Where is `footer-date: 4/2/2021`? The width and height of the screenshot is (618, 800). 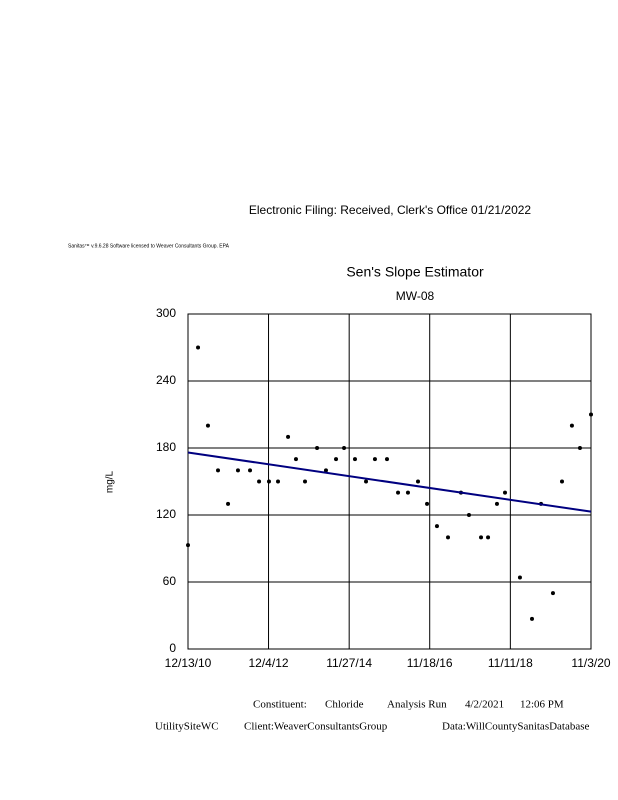
footer-date: 4/2/2021 is located at coordinates (484, 705).